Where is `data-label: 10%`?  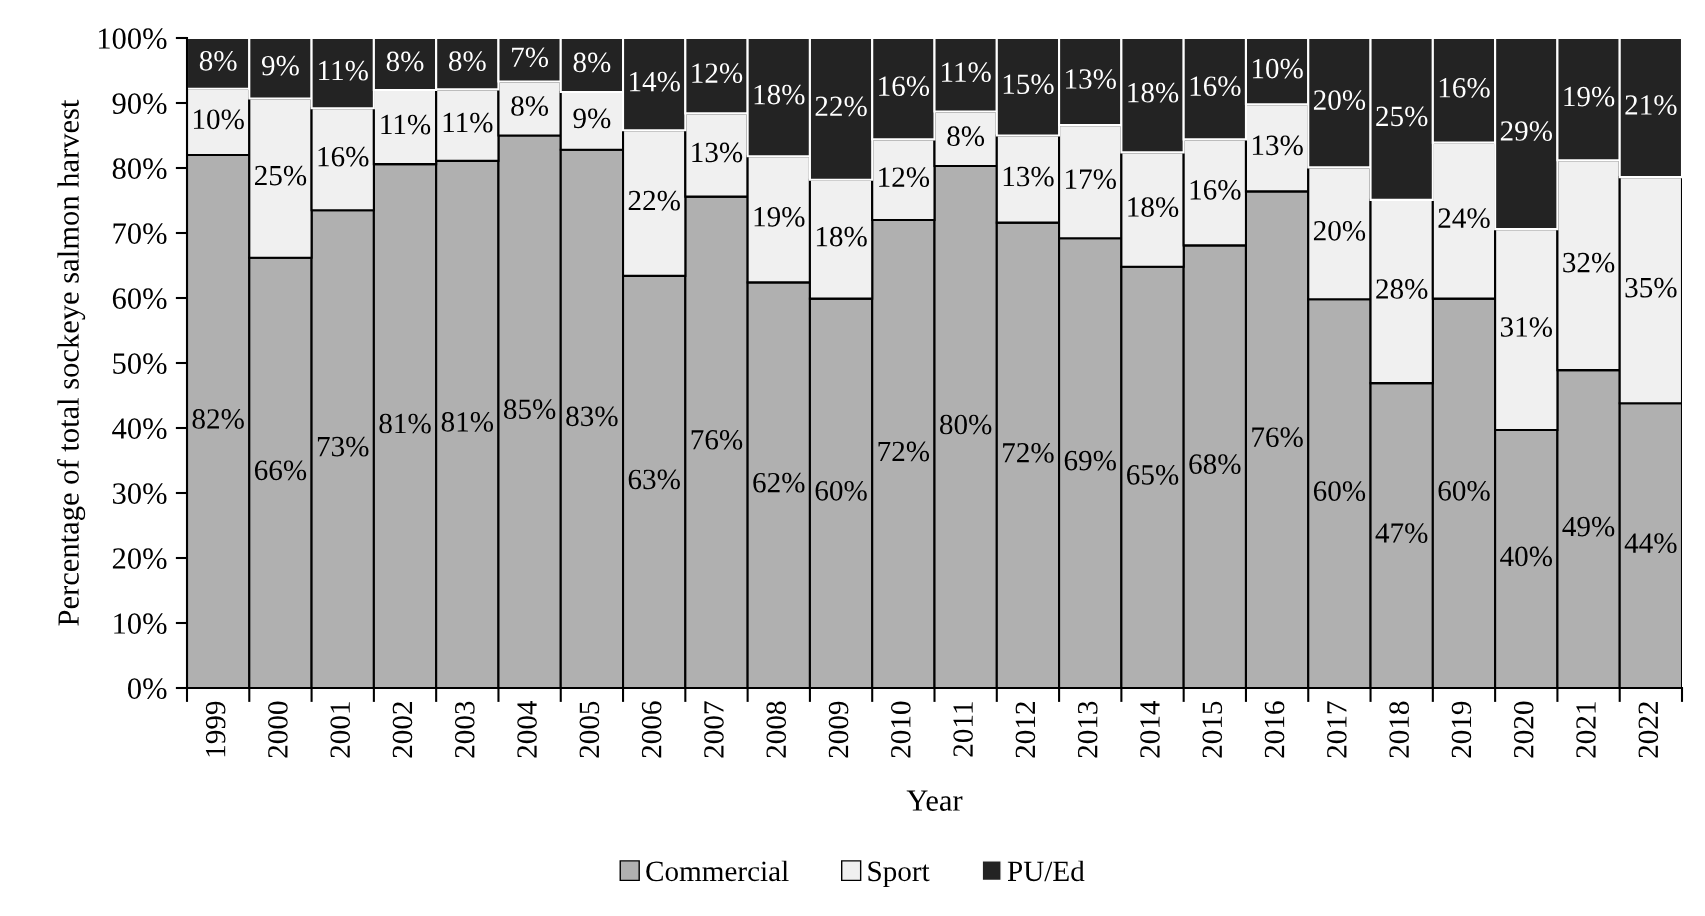
data-label: 10% is located at coordinates (1277, 68).